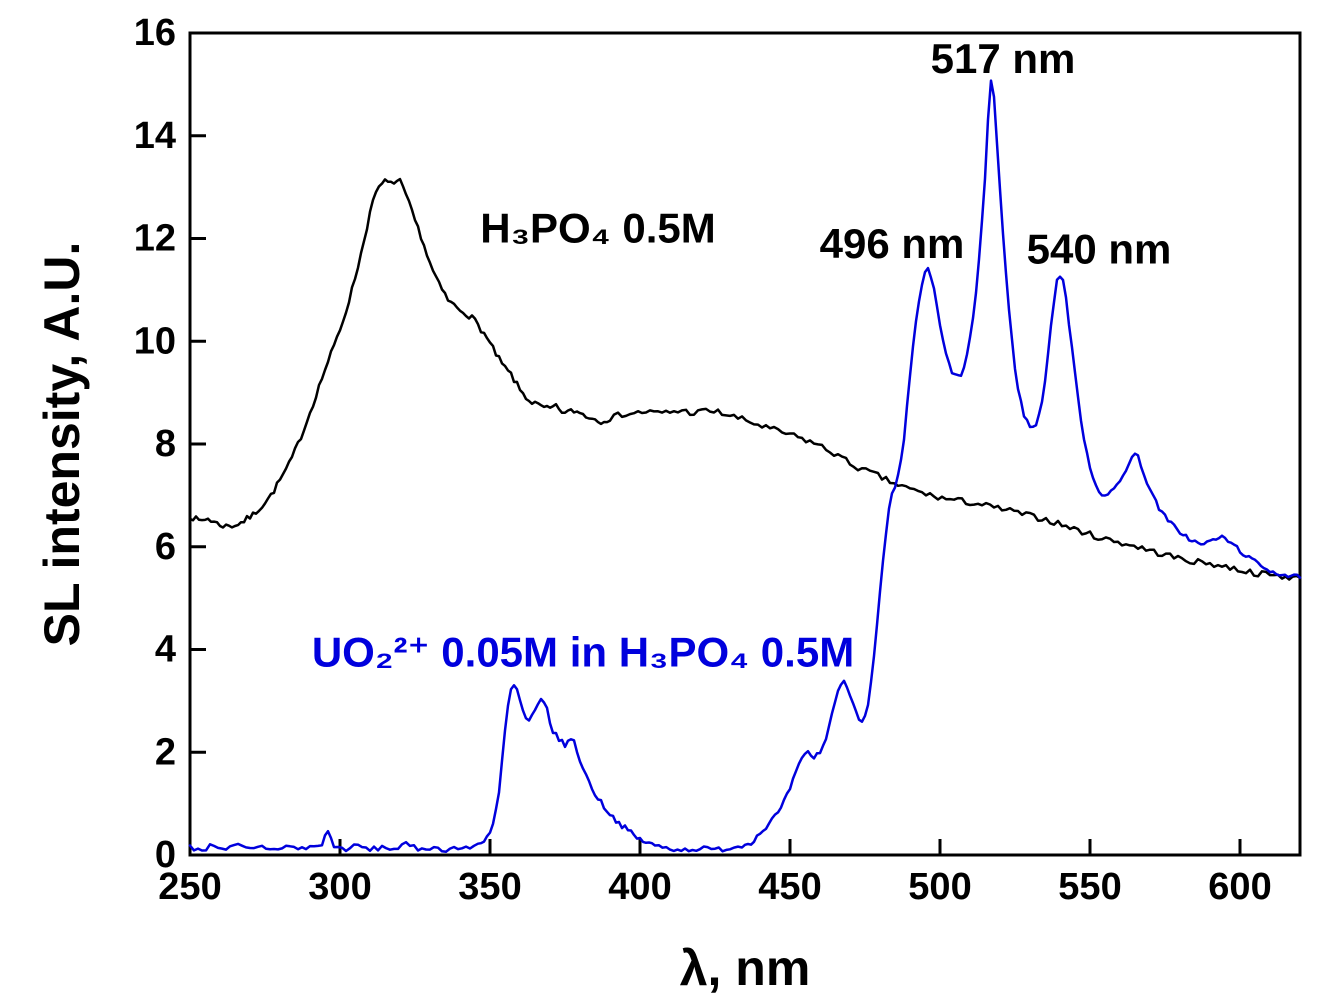 This screenshot has height=1007, width=1342. I want to click on label-uo2: UO₂²⁺ 0.05M in H₃PO₄ 0.5M, so click(583, 652).